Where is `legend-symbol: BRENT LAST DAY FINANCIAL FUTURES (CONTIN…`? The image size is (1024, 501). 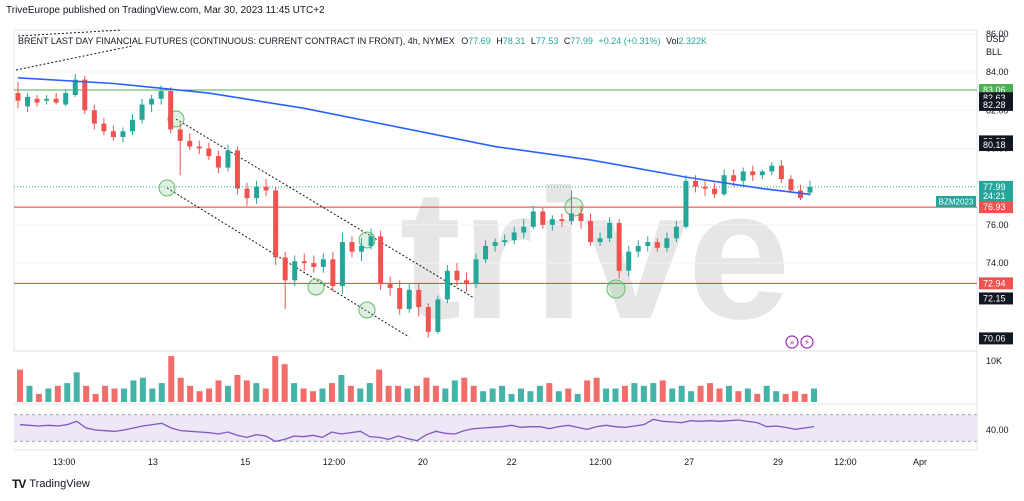
legend-symbol: BRENT LAST DAY FINANCIAL FUTURES (CONTIN… is located at coordinates (236, 41).